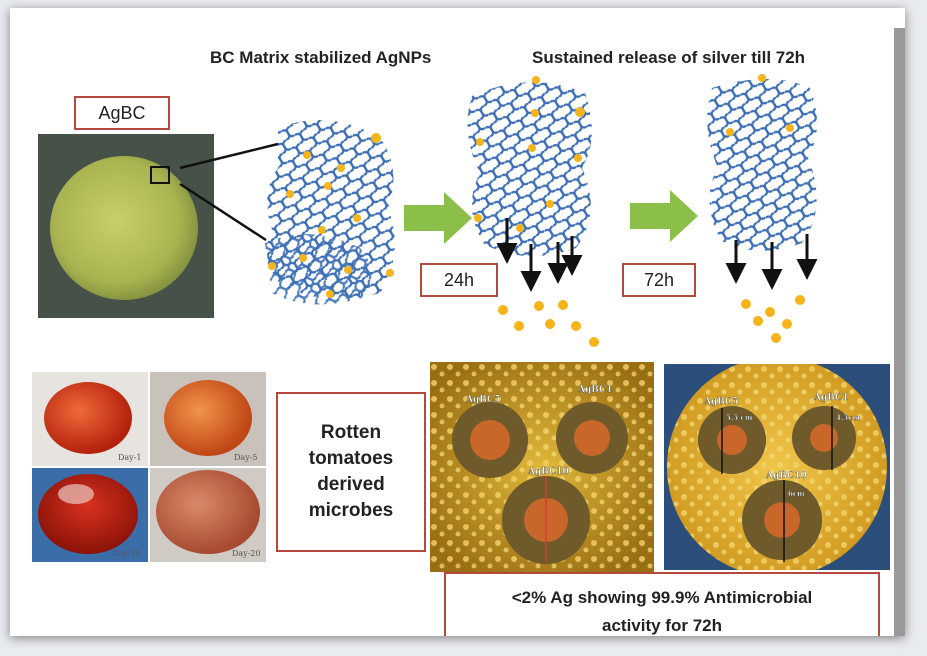 Image resolution: width=927 pixels, height=656 pixels. Describe the element at coordinates (533, 211) in the screenshot. I see `bc-mesh-24h` at that location.